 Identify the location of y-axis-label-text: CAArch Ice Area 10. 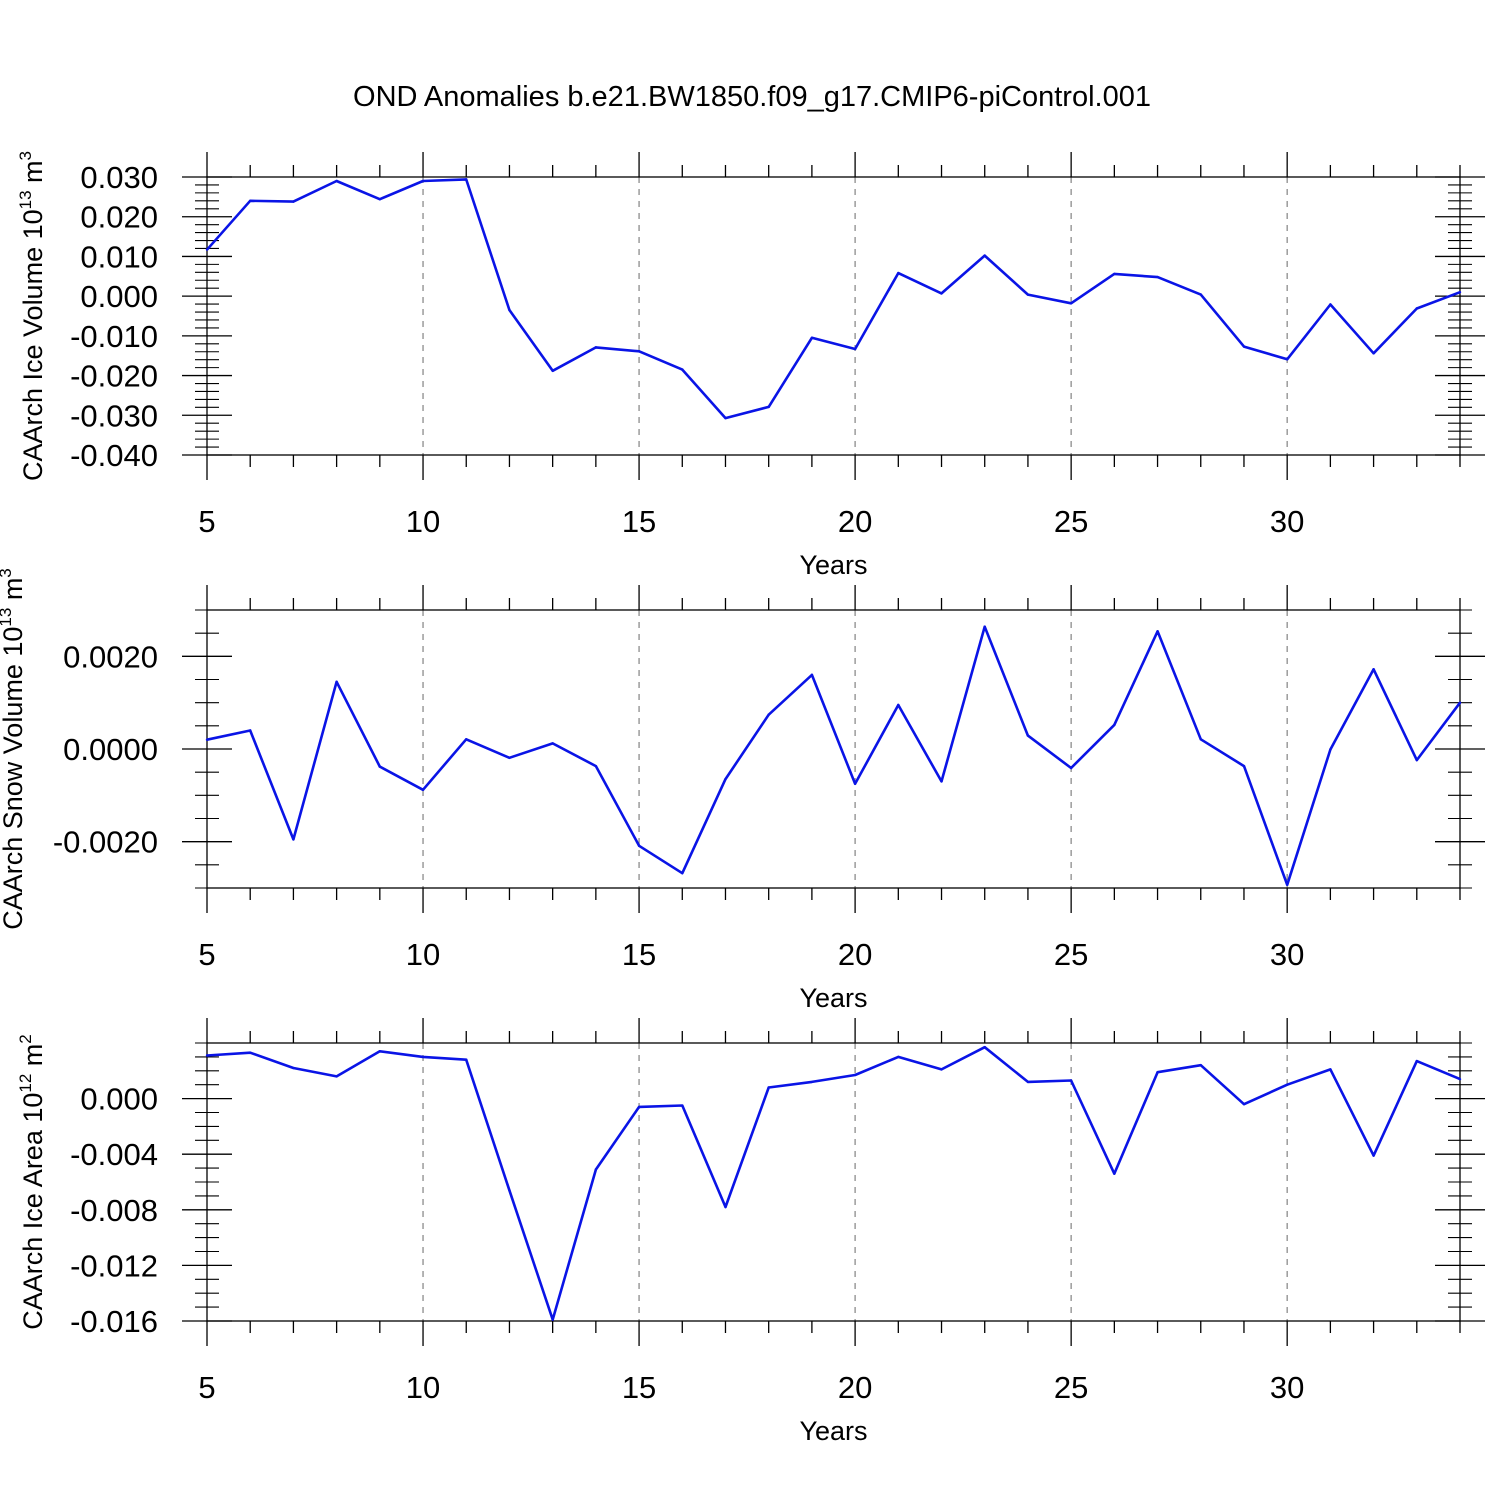
(33, 1211).